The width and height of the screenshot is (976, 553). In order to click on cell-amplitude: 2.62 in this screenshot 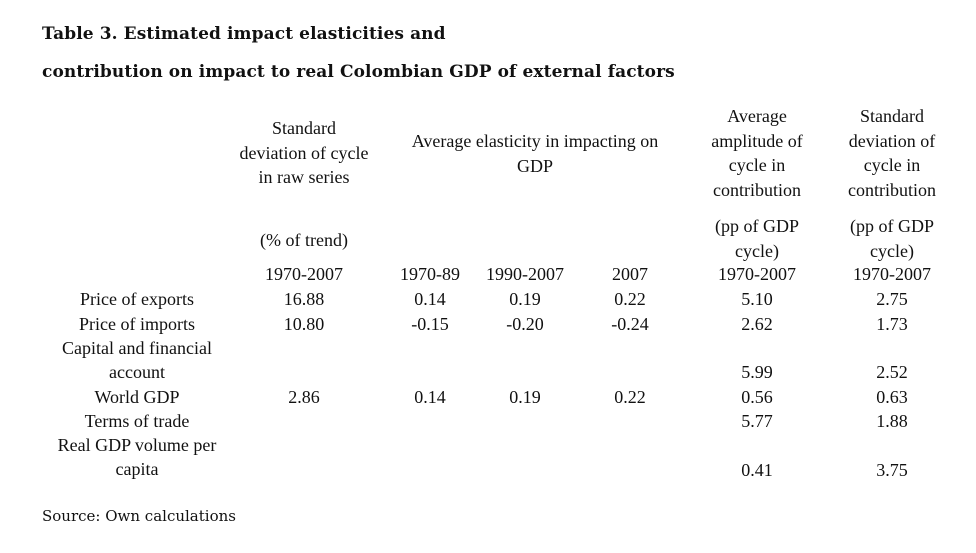, I will do `click(757, 324)`.